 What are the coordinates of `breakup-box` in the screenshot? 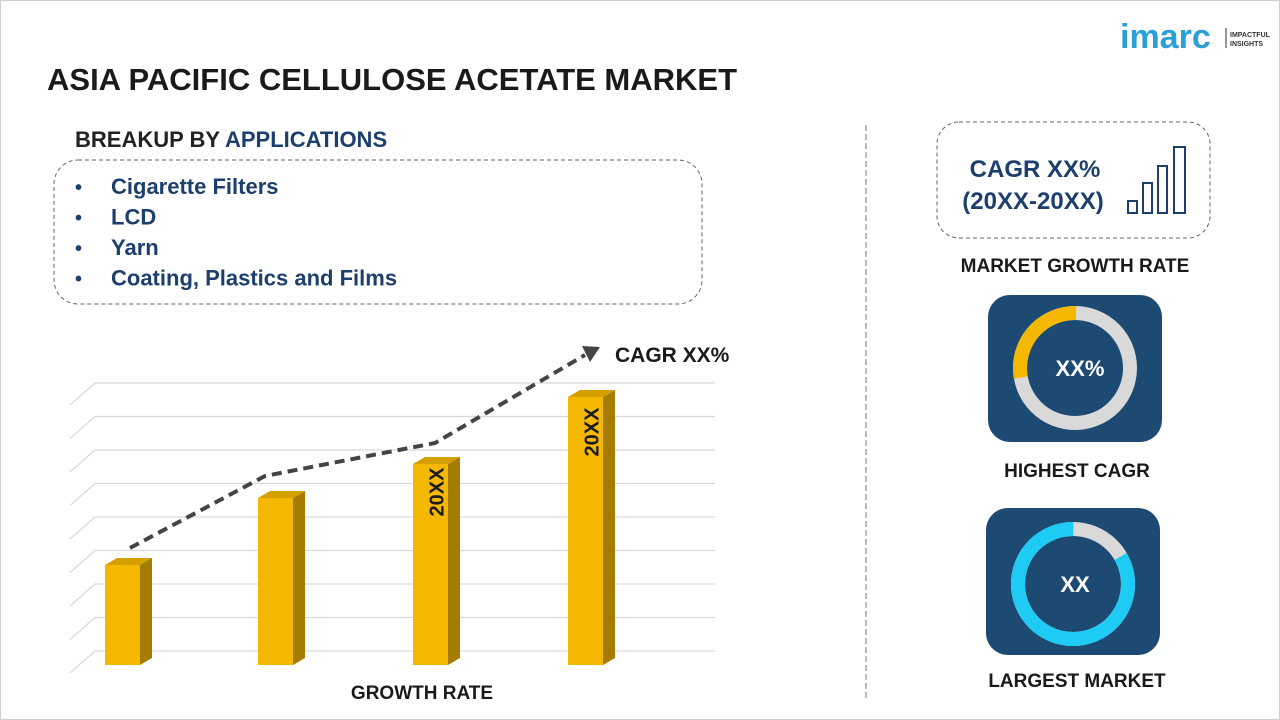 It's located at (378, 232).